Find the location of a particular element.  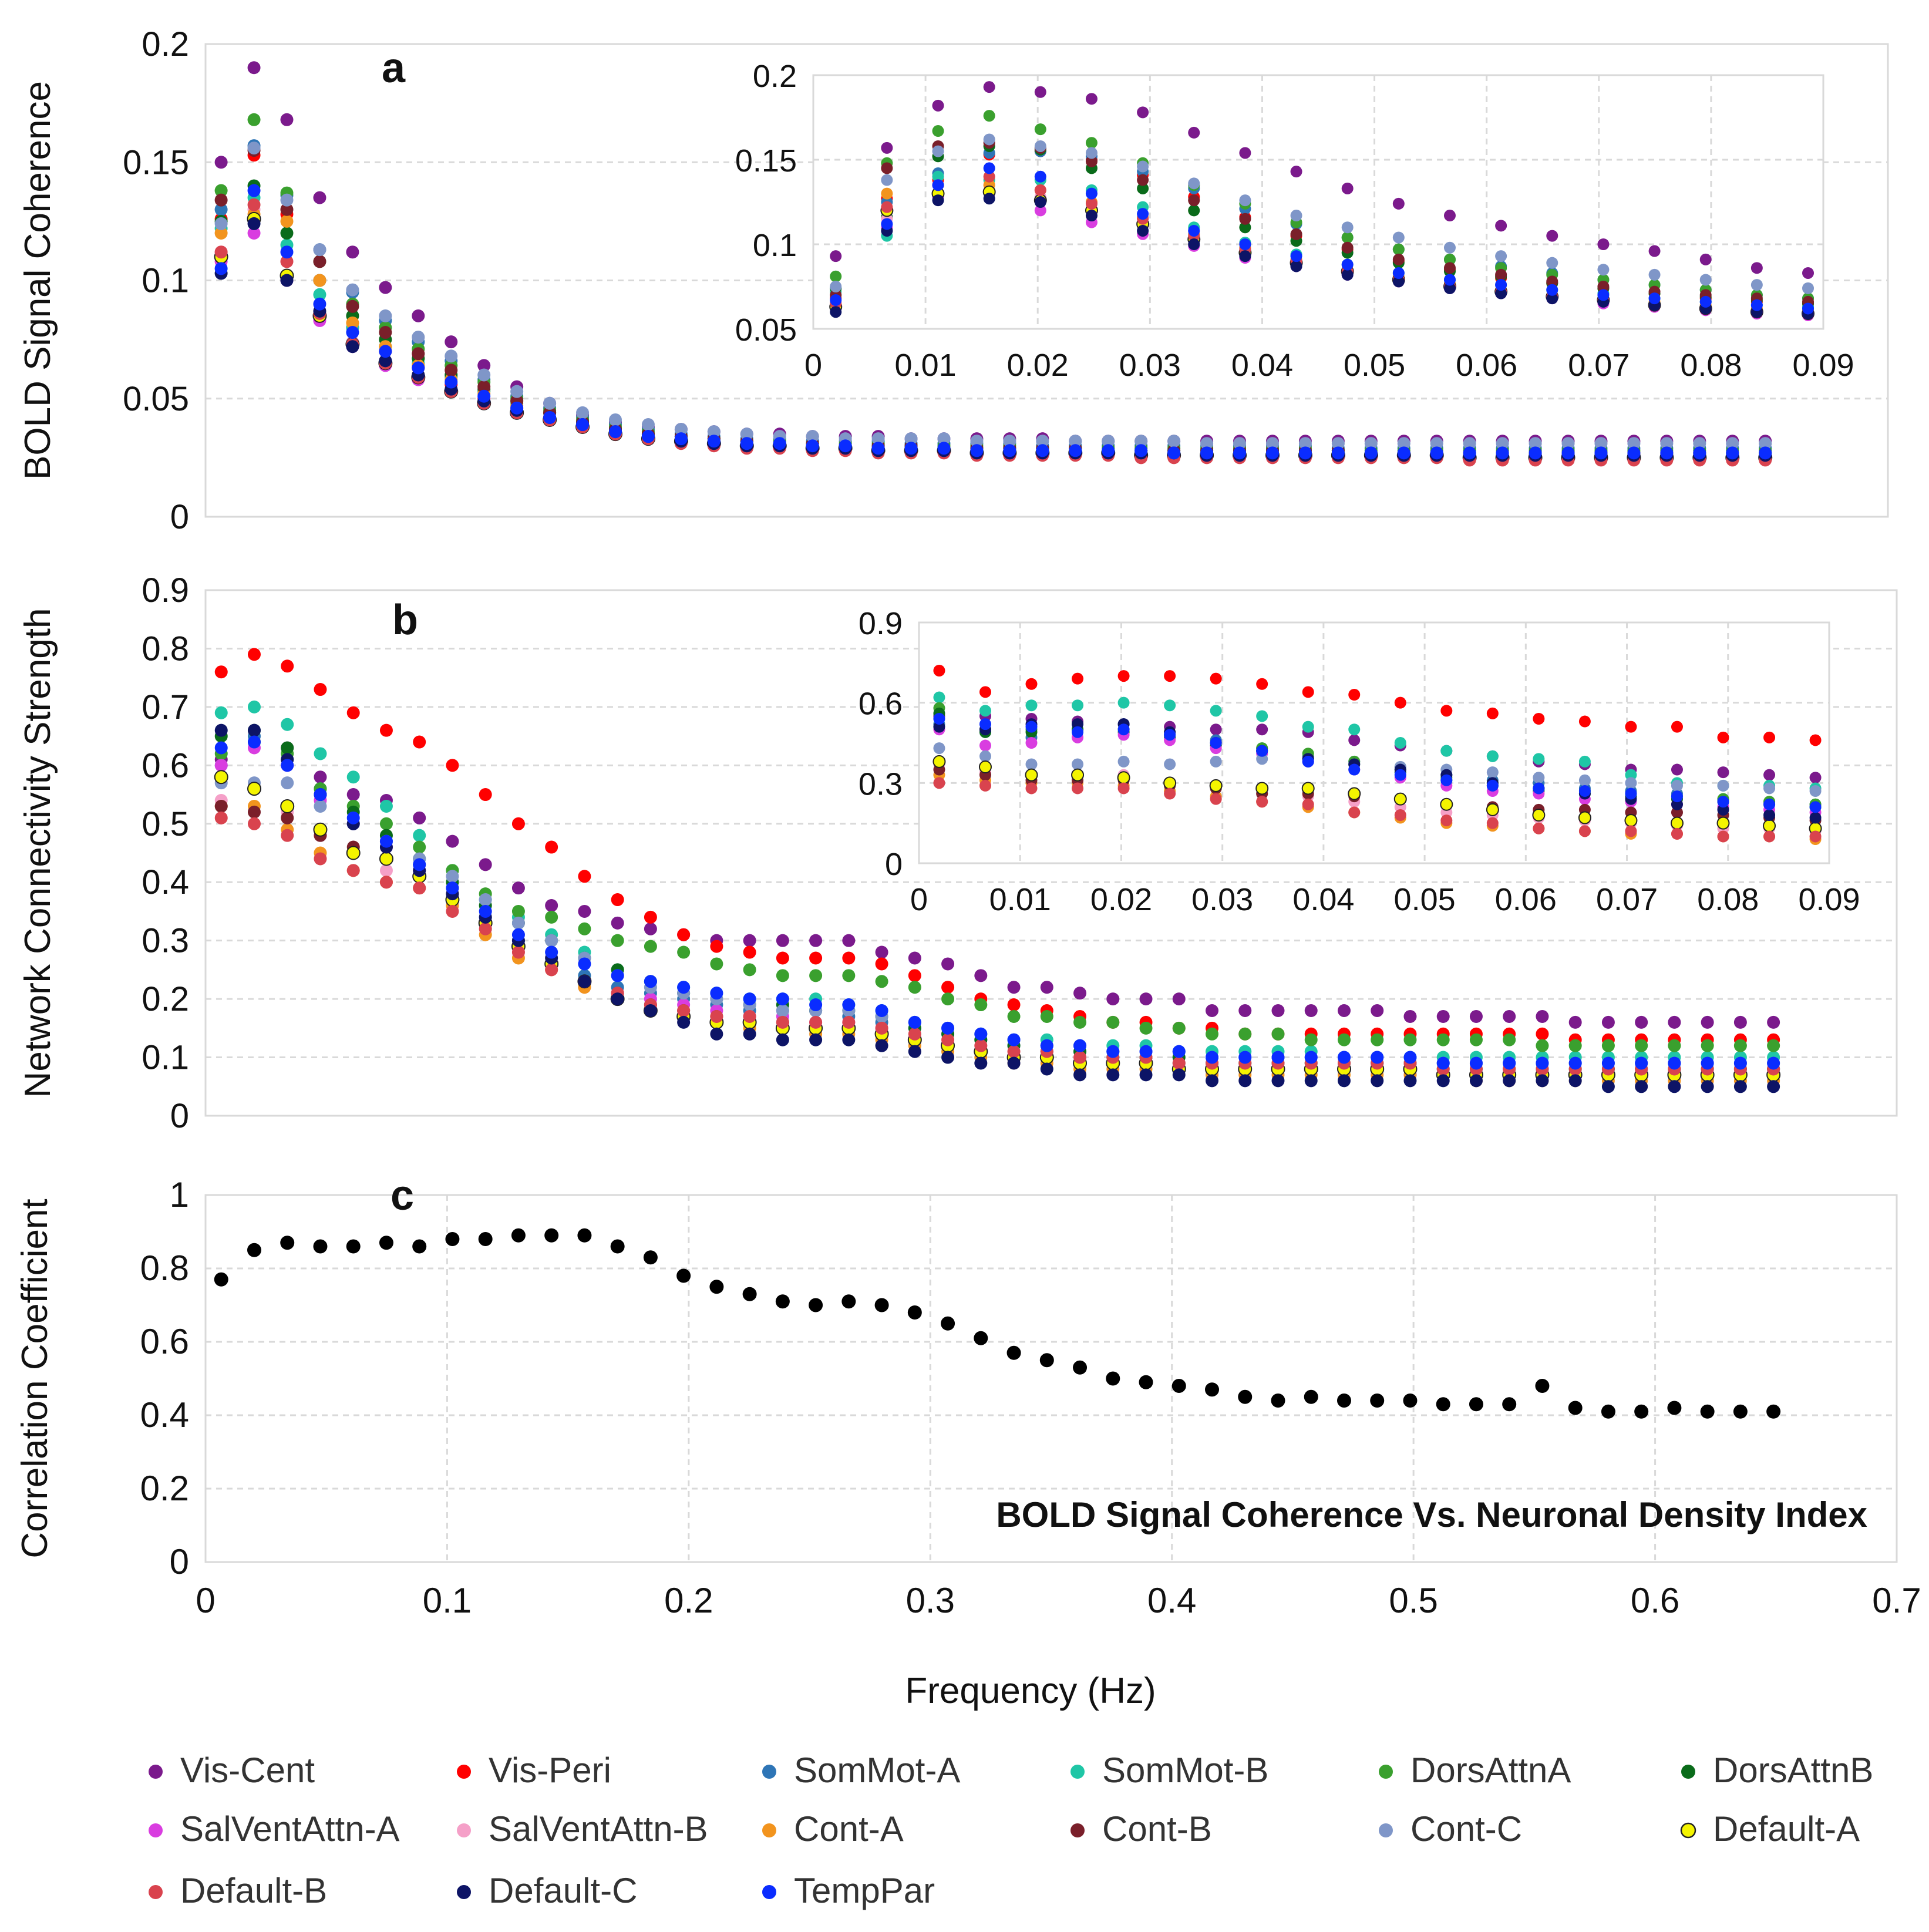

panel-c-y-tick-label: 0.2 is located at coordinates (164, 1488).